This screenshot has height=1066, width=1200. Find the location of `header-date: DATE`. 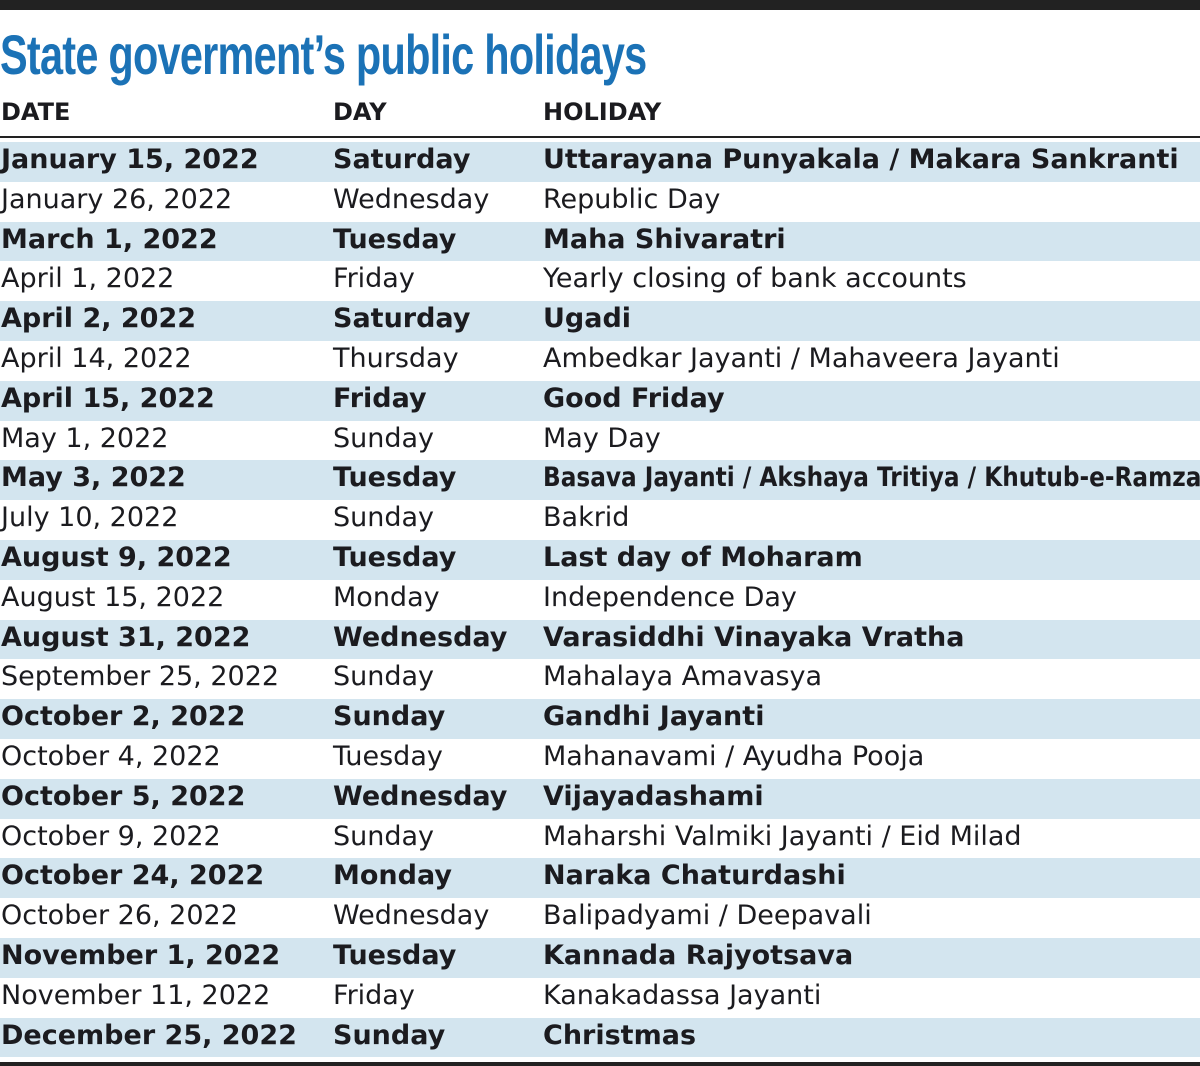

header-date: DATE is located at coordinates (36, 112).